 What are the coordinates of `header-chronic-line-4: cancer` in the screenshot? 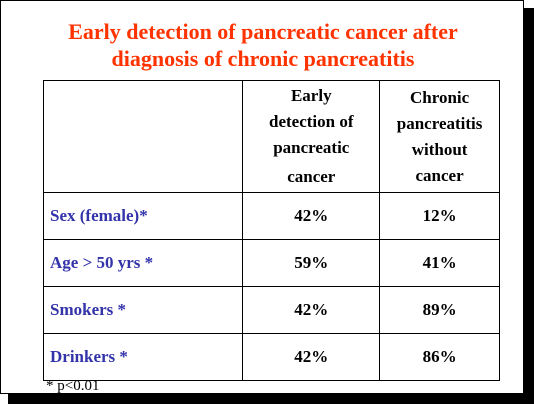 It's located at (439, 175).